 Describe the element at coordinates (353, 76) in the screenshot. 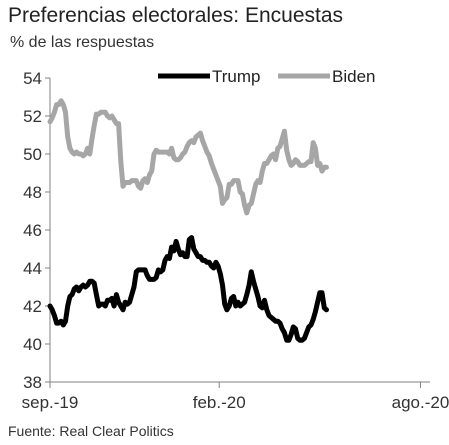

I see `legend-label-biden: Biden` at that location.